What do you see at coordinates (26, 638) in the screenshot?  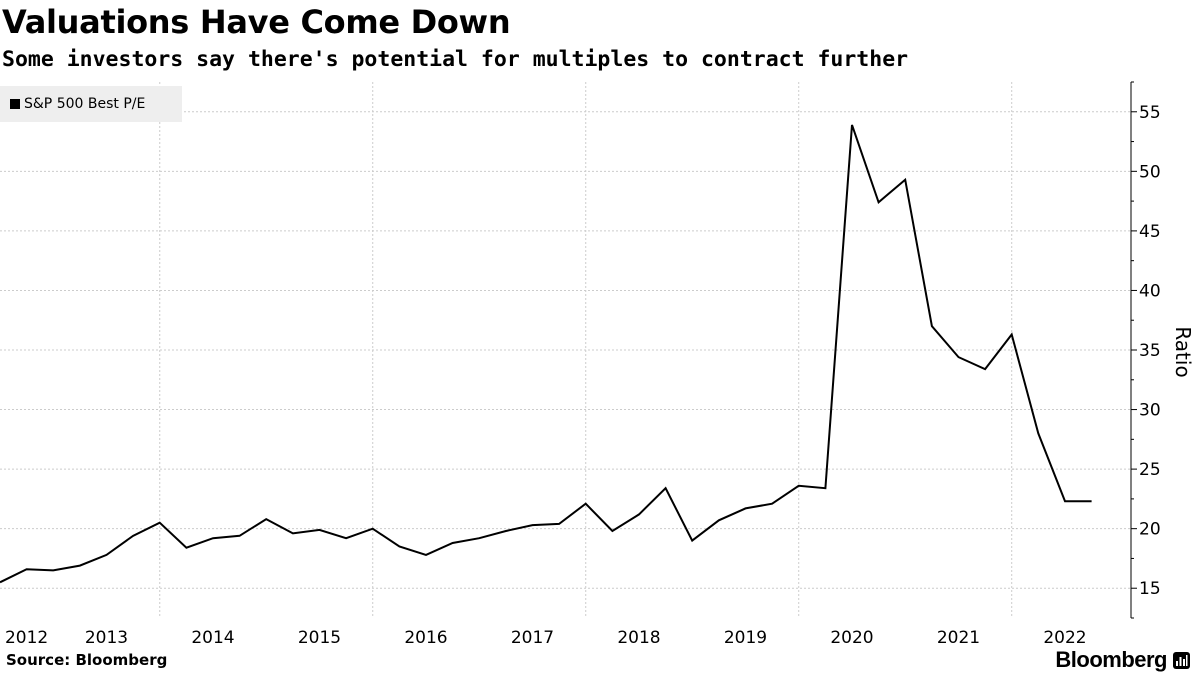 I see `x-tick-label-2012: 2012` at bounding box center [26, 638].